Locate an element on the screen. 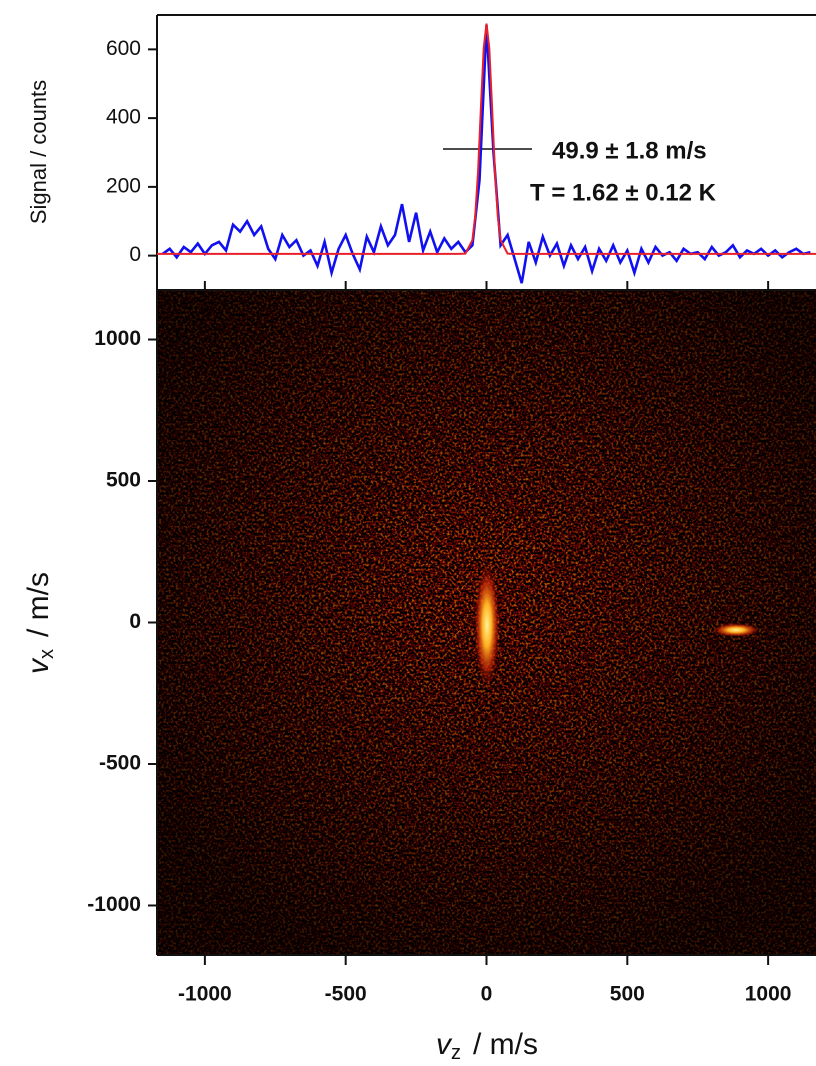  x-label-subscript: z is located at coordinates (456, 1053).